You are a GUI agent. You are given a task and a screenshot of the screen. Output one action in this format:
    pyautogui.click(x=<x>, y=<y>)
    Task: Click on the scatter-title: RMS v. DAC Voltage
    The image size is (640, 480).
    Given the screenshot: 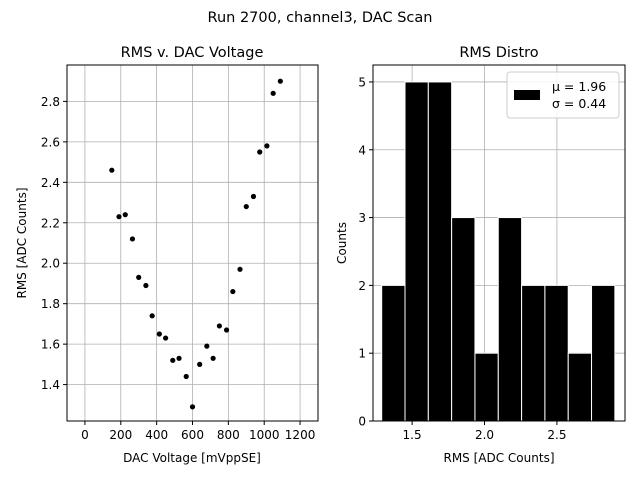 What is the action you would take?
    pyautogui.click(x=192, y=53)
    